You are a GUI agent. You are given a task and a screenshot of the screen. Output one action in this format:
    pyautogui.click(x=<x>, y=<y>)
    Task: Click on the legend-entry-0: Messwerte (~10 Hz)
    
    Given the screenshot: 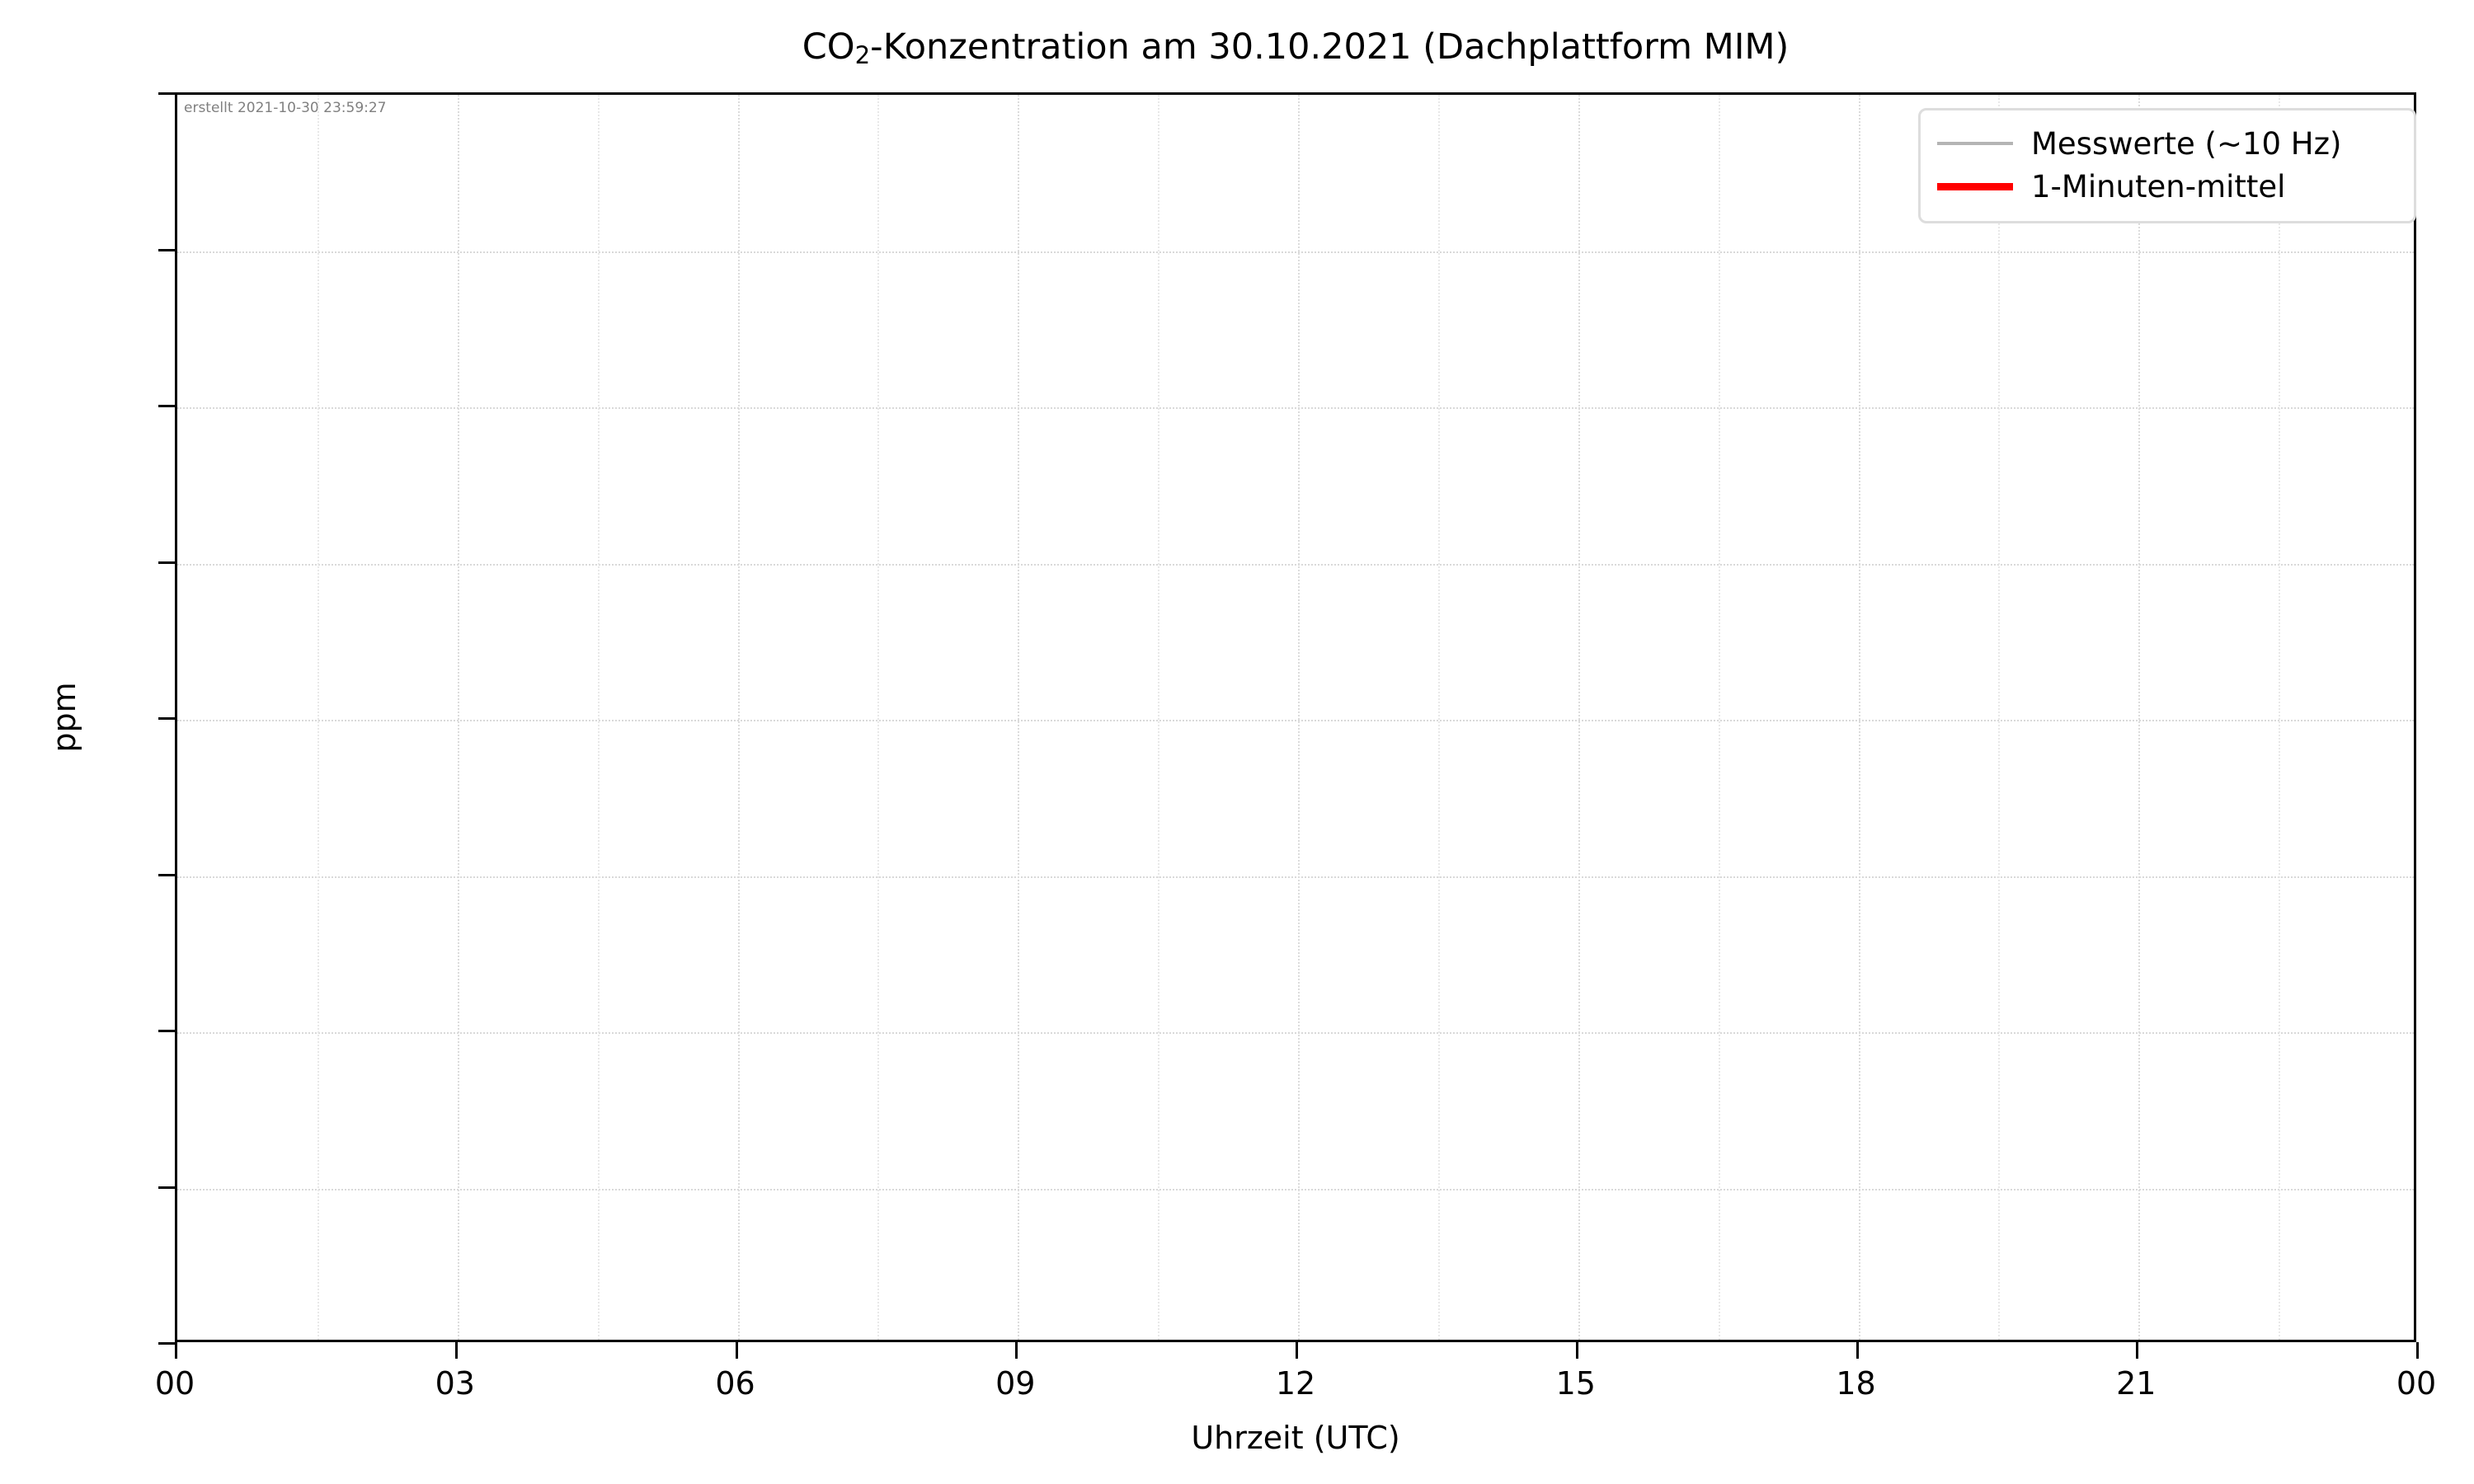 What is the action you would take?
    pyautogui.click(x=2167, y=143)
    